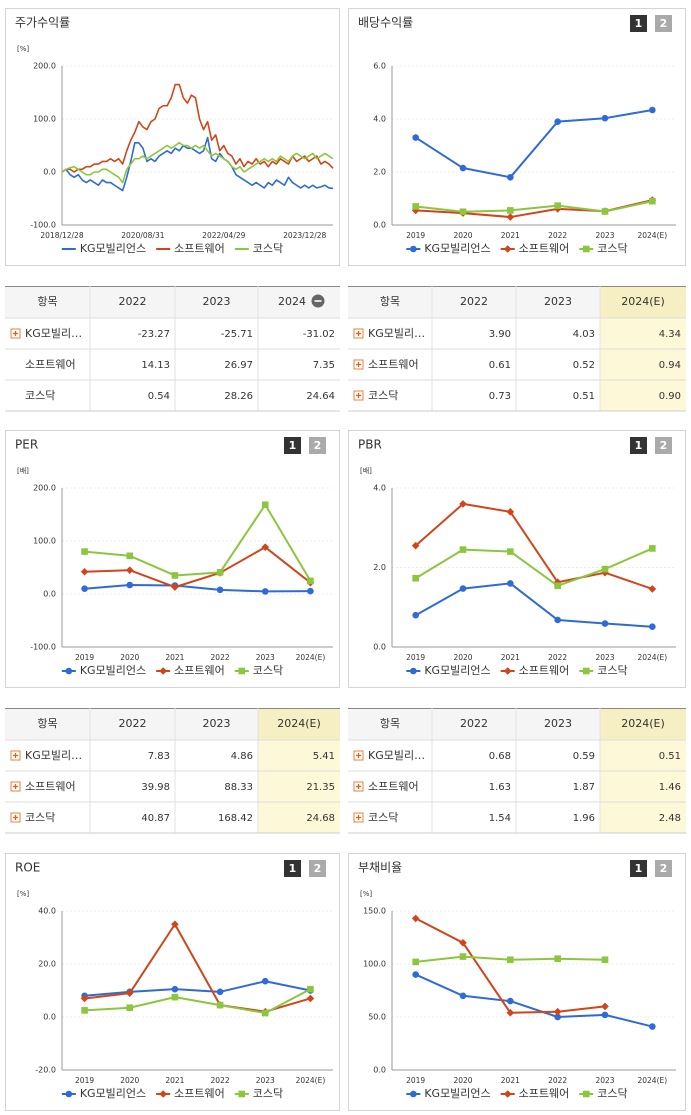 The width and height of the screenshot is (691, 1115). I want to click on cell-value: 1.63, so click(500, 787).